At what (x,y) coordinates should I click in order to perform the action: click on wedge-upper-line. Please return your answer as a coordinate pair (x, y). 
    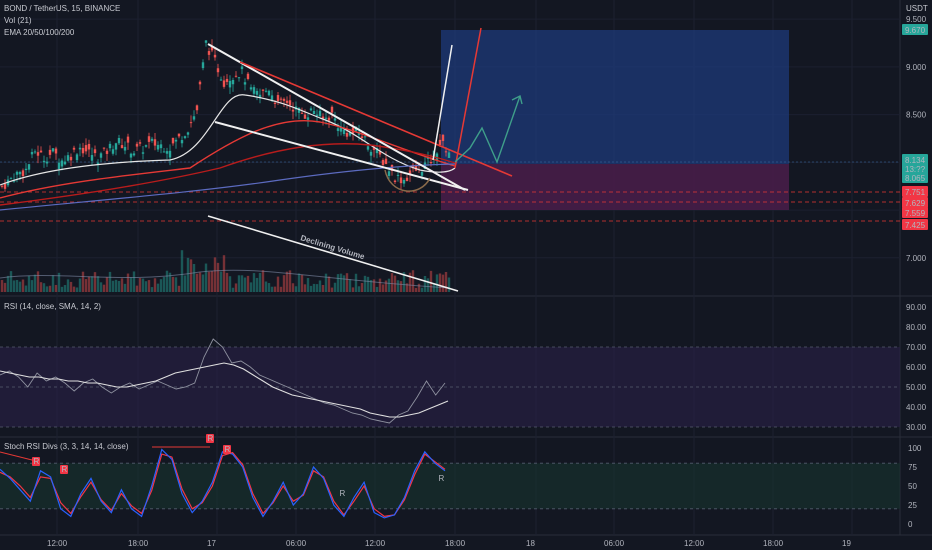
    Looking at the image, I should click on (336, 117).